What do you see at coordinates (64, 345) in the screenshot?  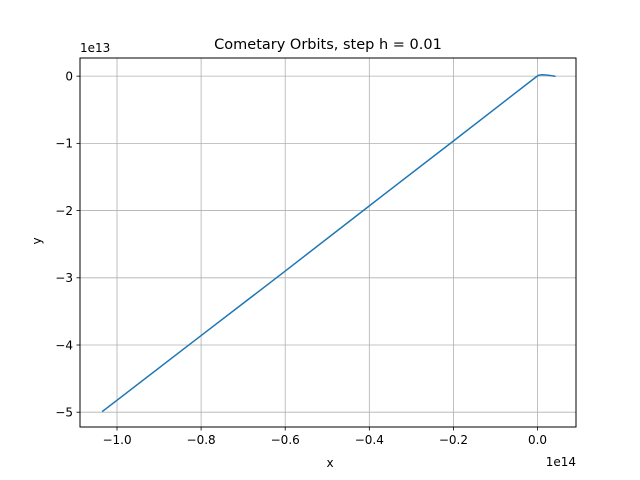 I see `y-tick-label: −4` at bounding box center [64, 345].